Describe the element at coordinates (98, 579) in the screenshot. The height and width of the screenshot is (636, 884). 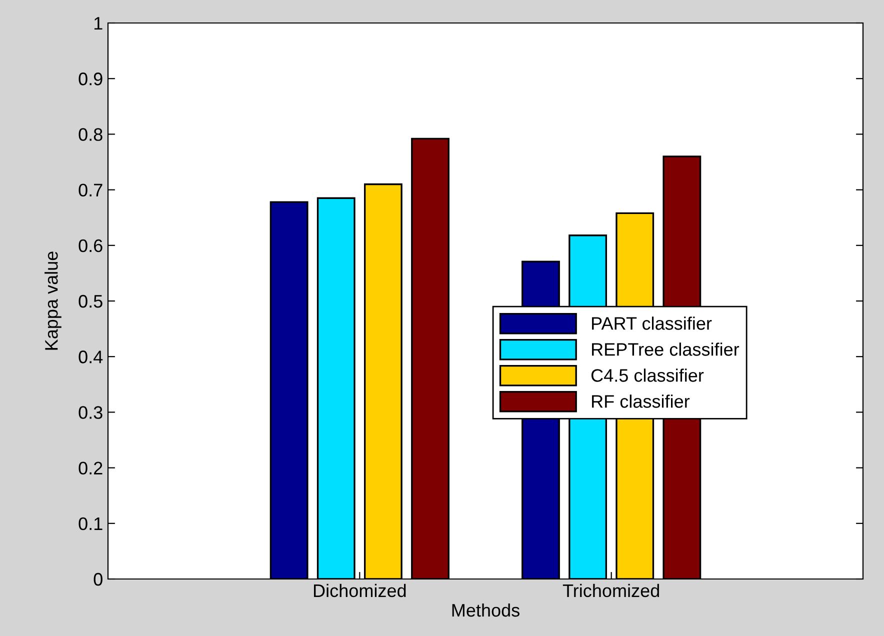
I see `y-tick-label: 0` at that location.